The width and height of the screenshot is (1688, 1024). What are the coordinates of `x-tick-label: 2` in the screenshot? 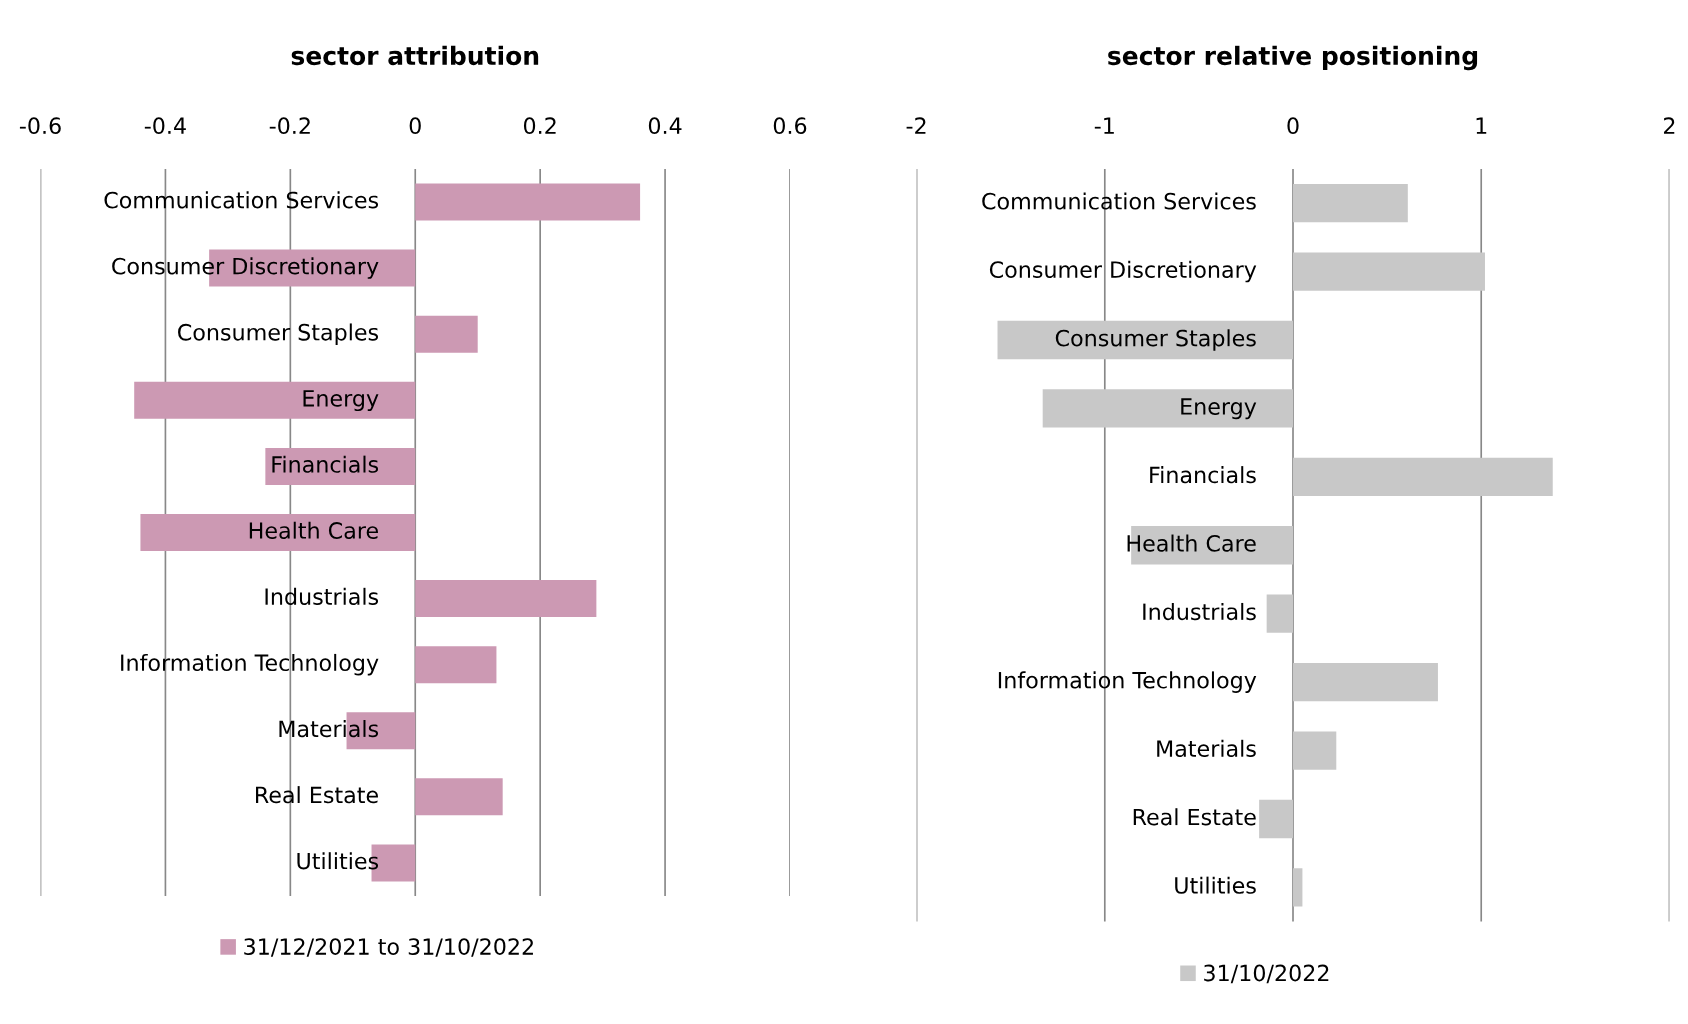 It's located at (1669, 125).